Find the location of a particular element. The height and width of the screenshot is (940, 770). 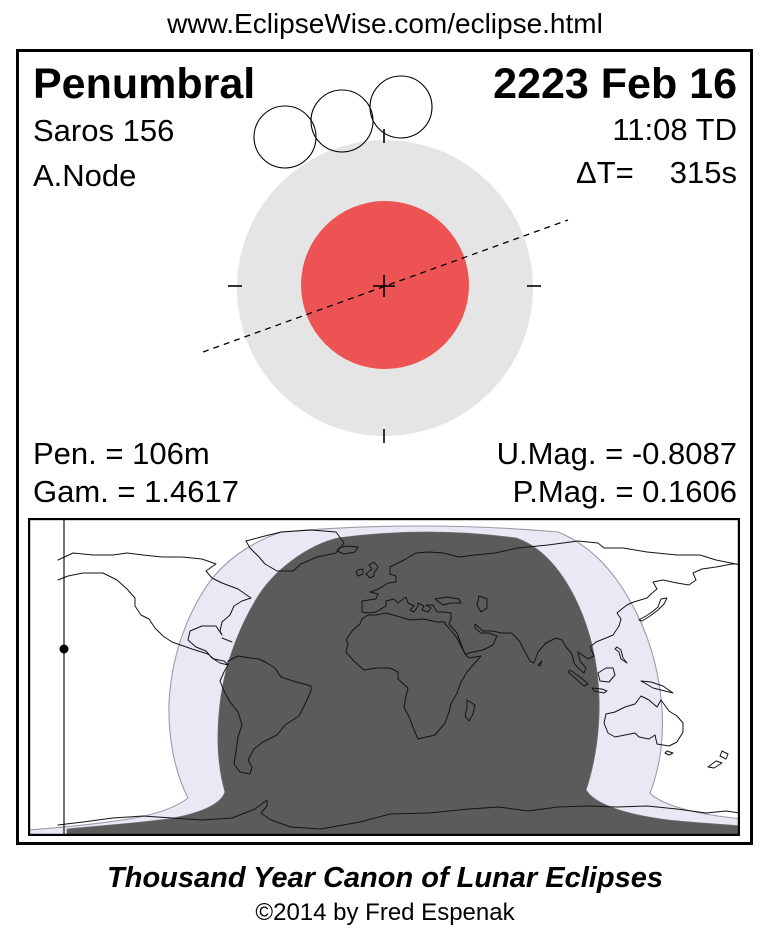

eclipse-date-label: 2223 Feb 16 is located at coordinates (615, 84).